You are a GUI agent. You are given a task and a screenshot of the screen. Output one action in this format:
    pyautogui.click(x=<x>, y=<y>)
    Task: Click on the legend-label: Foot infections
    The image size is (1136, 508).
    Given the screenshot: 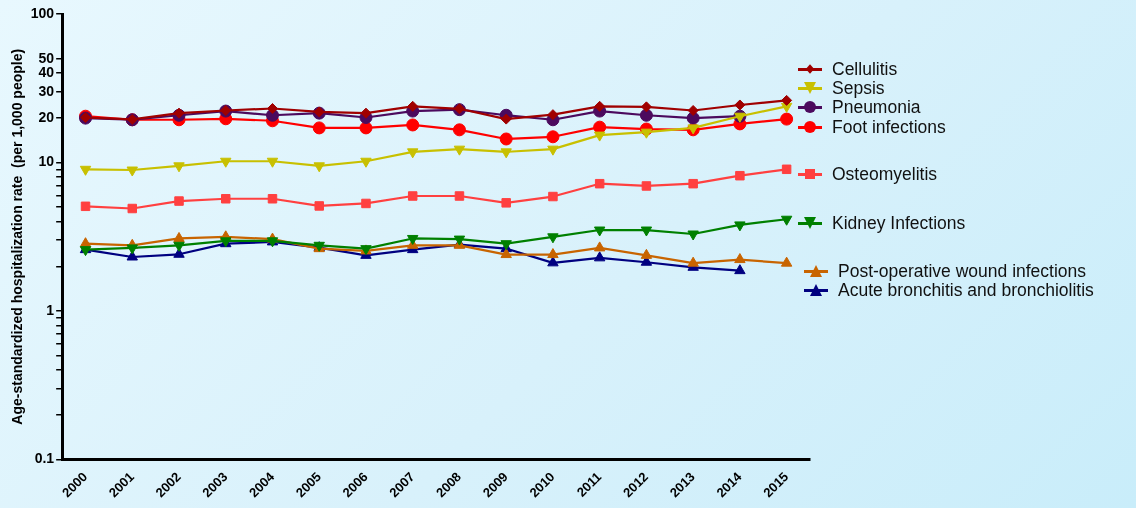 What is the action you would take?
    pyautogui.click(x=889, y=127)
    